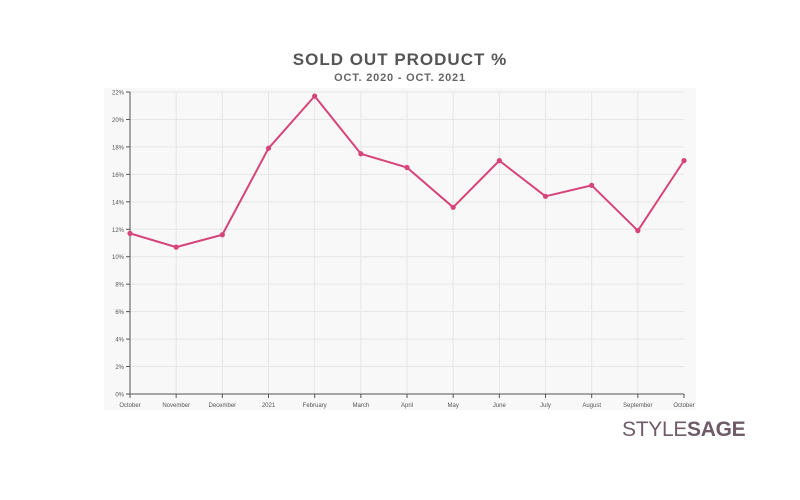  I want to click on x-tick-label: February, so click(315, 406).